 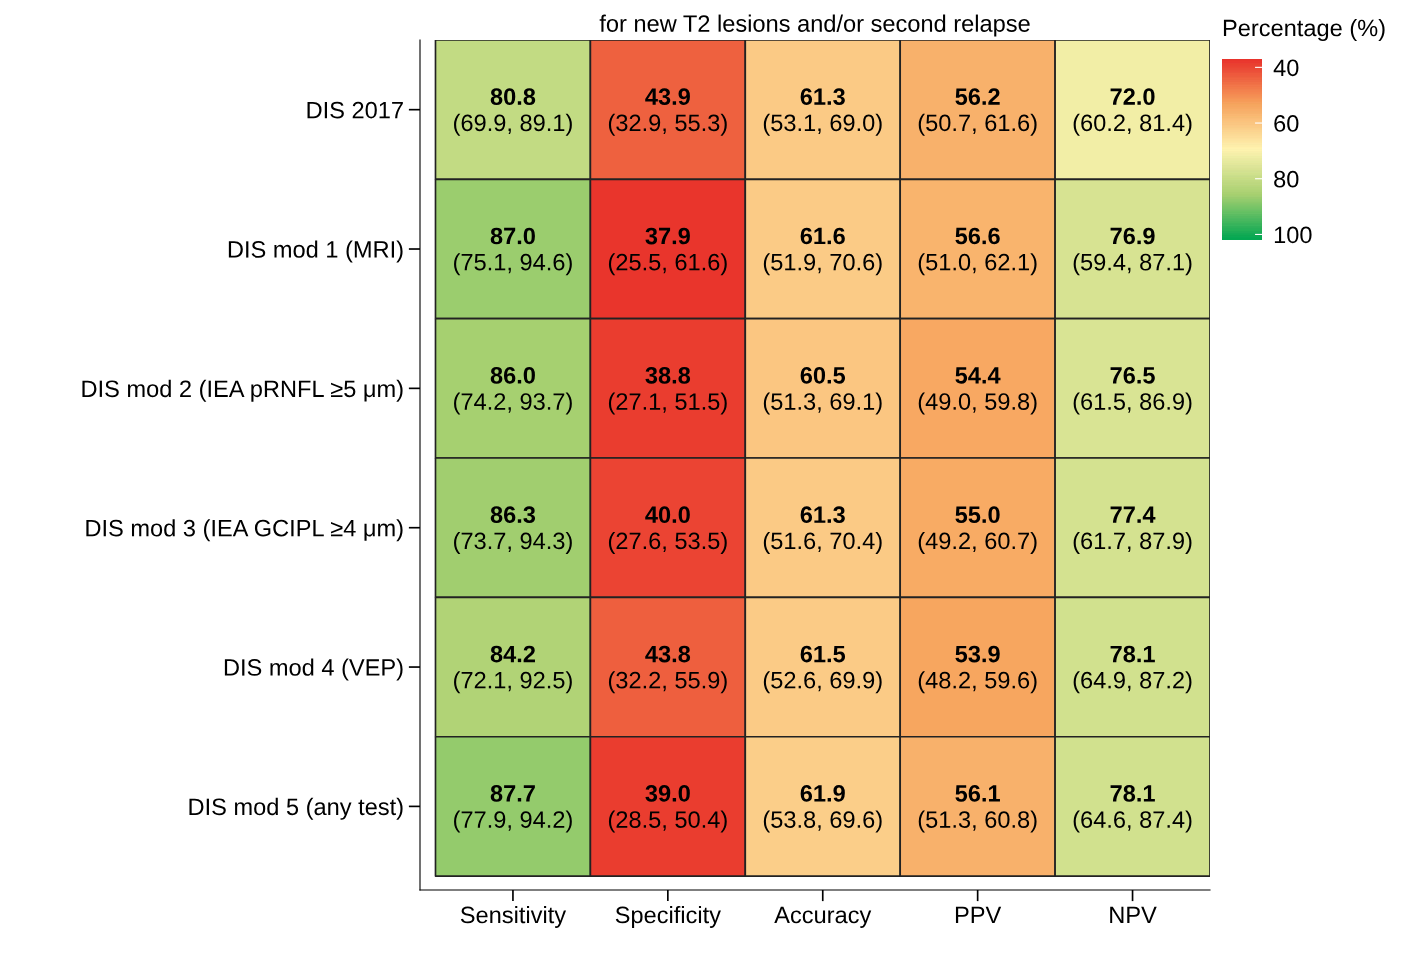 I want to click on data-label: 56.6 (51.0, 62.1), so click(x=977, y=251).